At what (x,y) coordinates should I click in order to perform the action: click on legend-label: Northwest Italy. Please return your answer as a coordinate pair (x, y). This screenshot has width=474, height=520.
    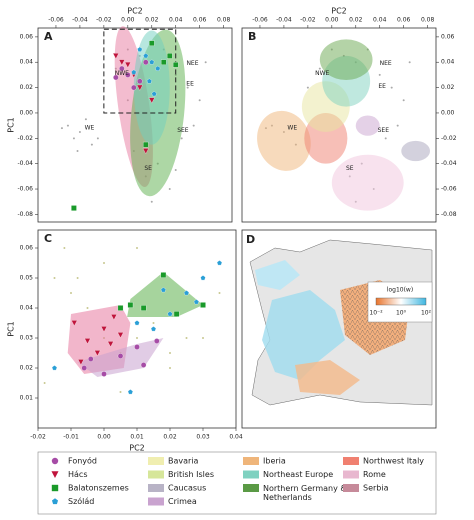
    Looking at the image, I should click on (393, 461).